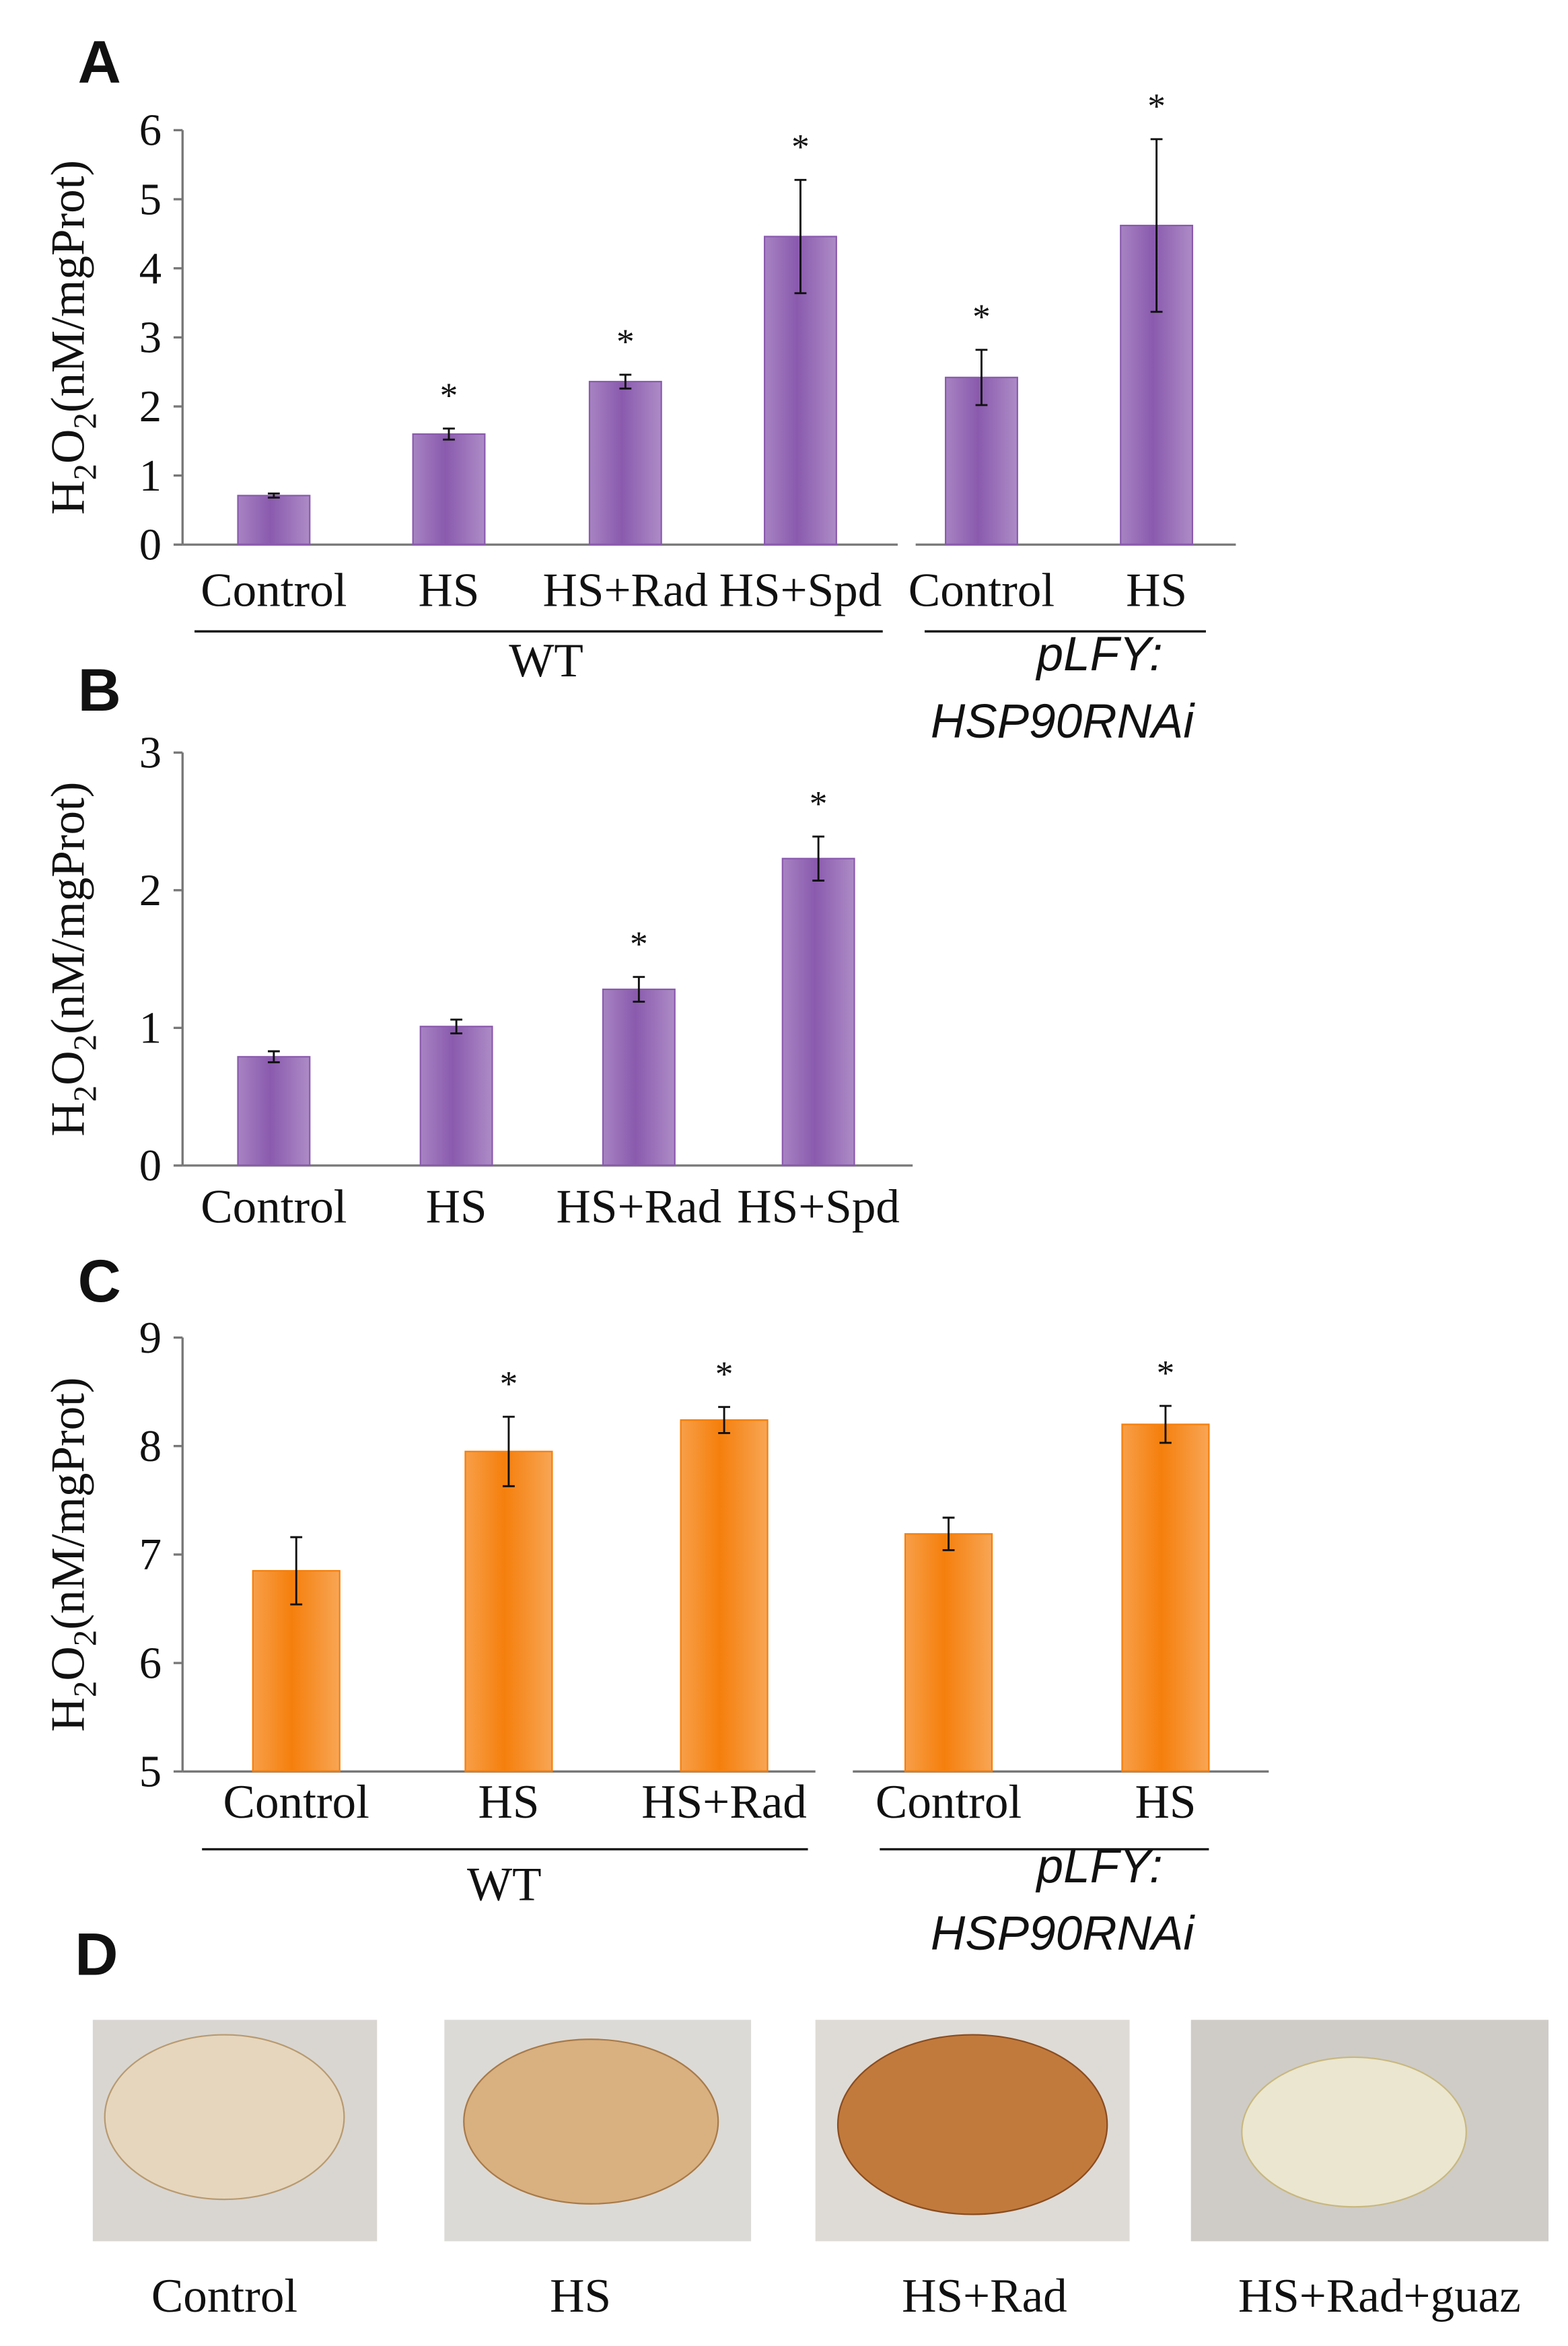  Describe the element at coordinates (801, 590) in the screenshot. I see `x-tick-label: HS+Spd` at that location.